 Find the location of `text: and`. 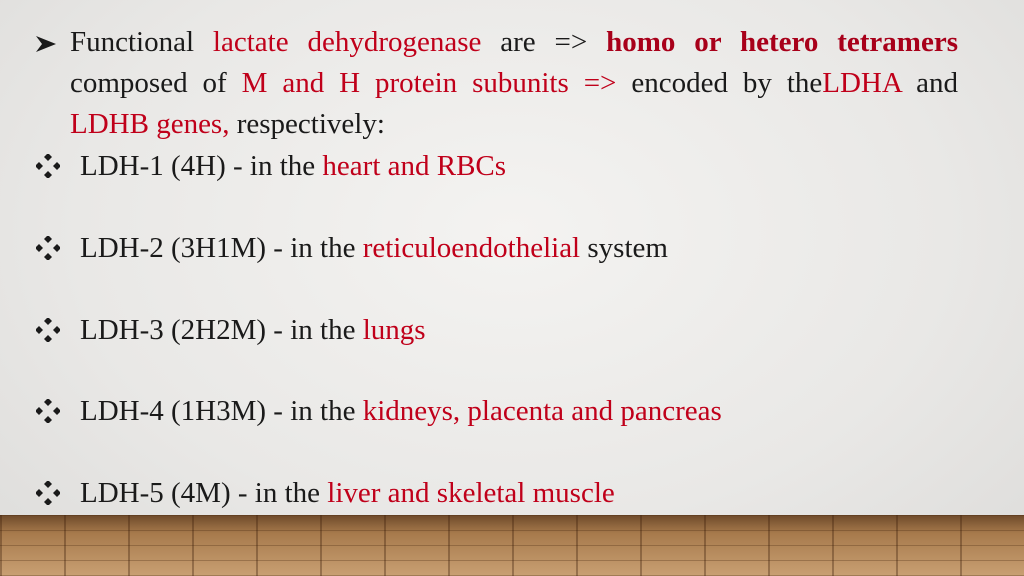

text: and is located at coordinates (937, 83).